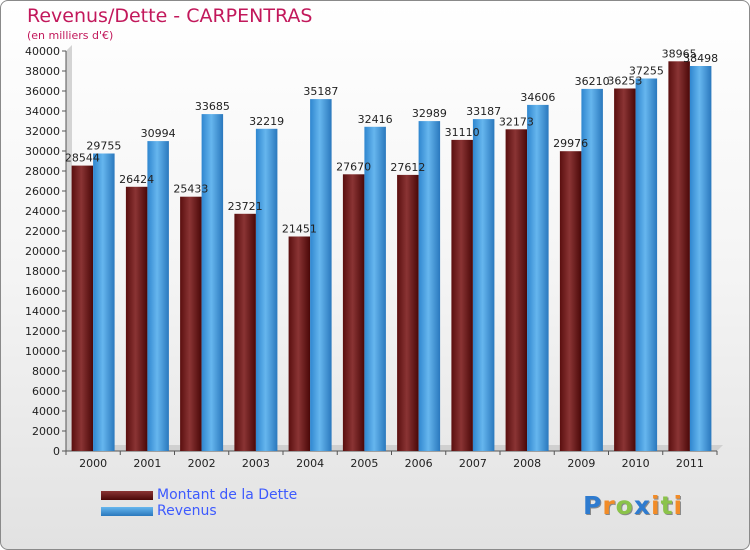 The width and height of the screenshot is (750, 550). Describe the element at coordinates (538, 278) in the screenshot. I see `bar-revenus-2008` at that location.